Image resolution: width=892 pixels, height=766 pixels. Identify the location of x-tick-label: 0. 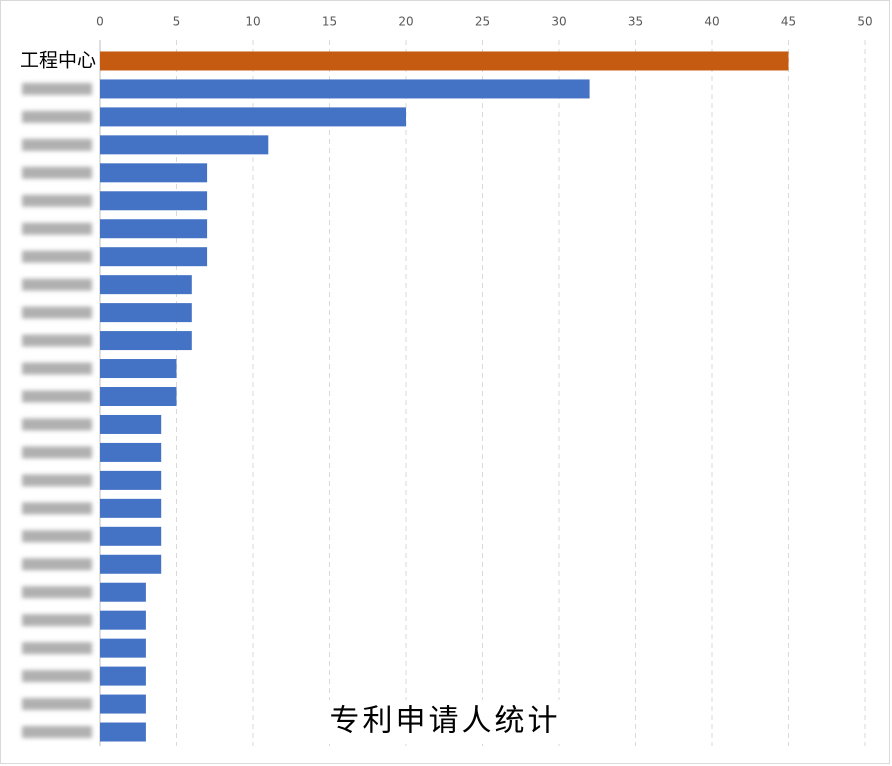
(100, 22).